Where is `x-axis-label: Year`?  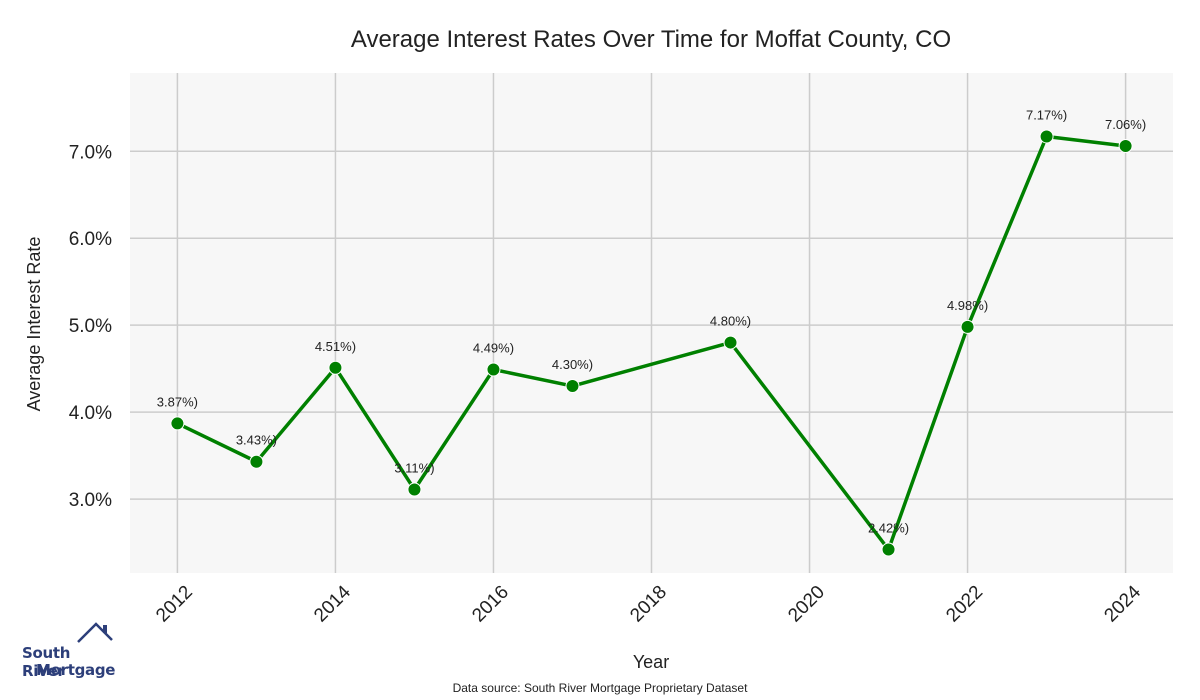
x-axis-label: Year is located at coordinates (651, 662).